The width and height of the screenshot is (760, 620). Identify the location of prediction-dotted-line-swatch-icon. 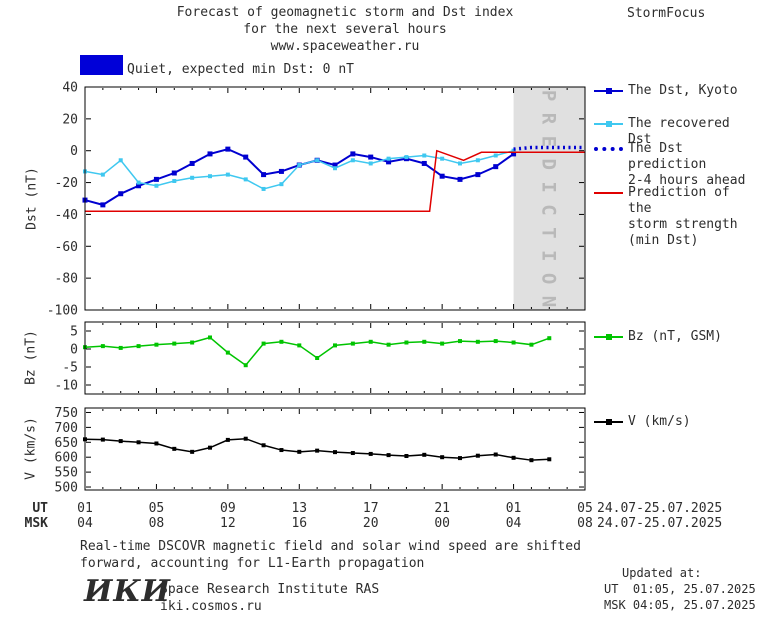
(608, 149).